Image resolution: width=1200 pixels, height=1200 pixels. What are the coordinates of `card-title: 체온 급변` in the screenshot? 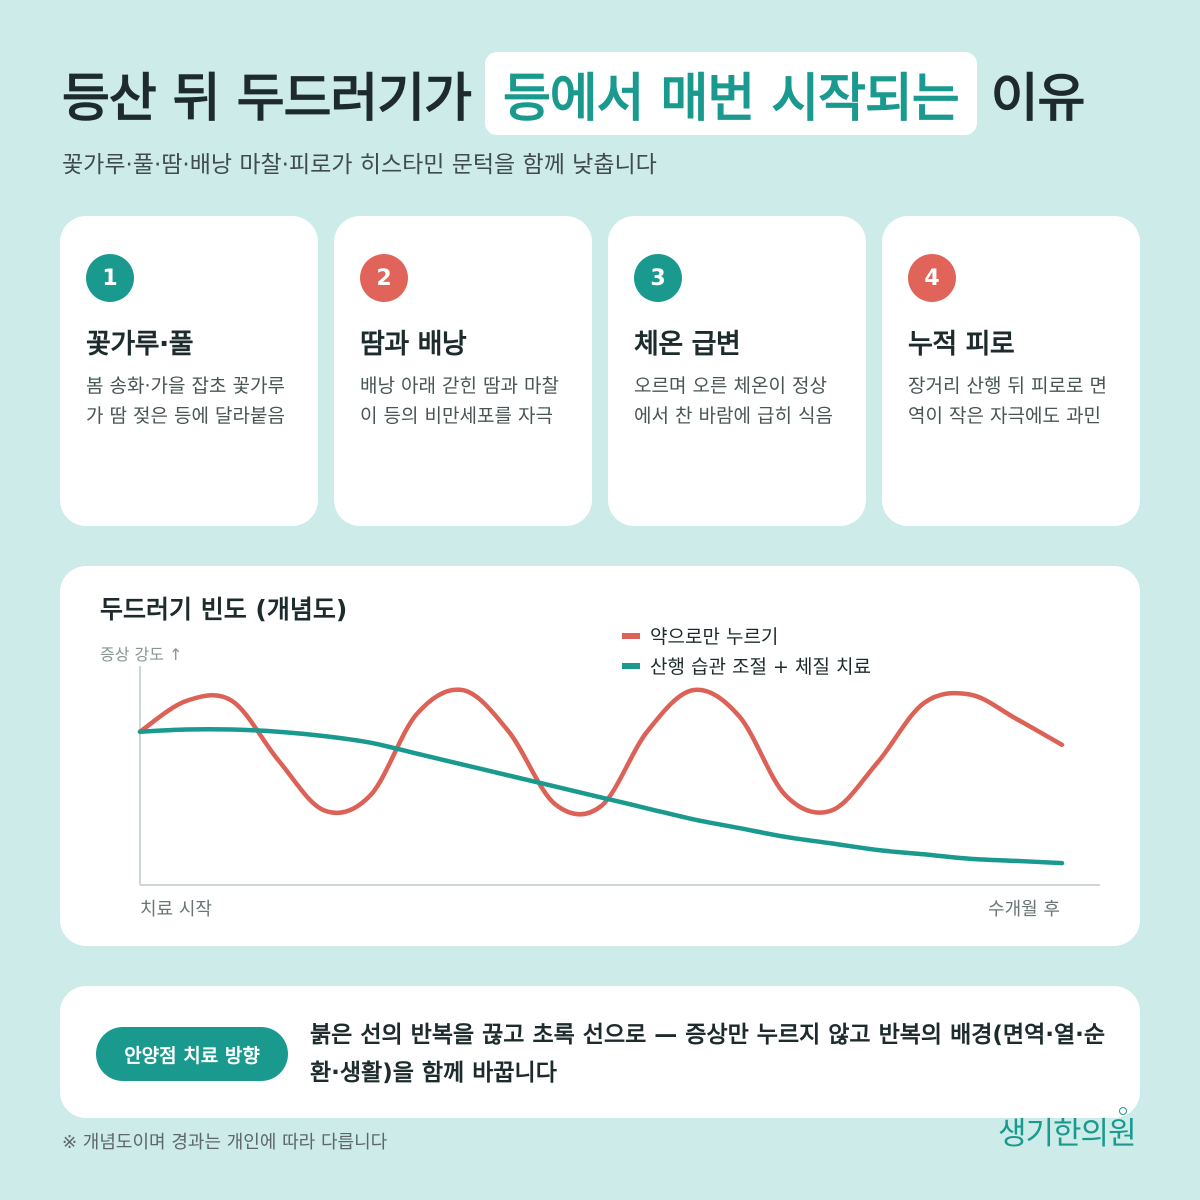 It's located at (687, 344).